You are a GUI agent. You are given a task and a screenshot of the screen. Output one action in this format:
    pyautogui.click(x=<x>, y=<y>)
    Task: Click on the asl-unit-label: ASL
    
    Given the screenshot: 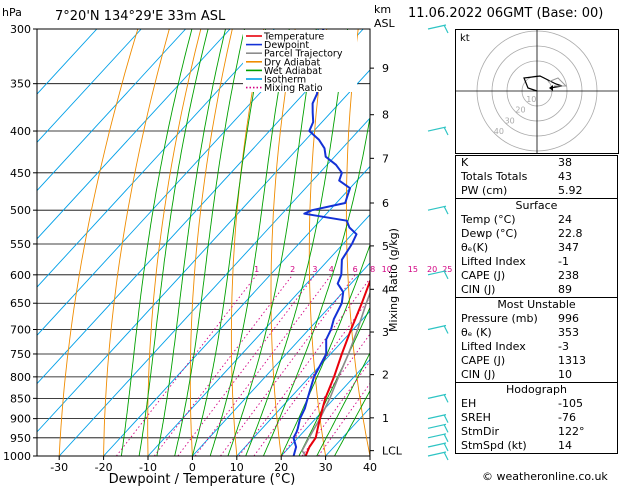 What is the action you would take?
    pyautogui.click(x=385, y=23)
    